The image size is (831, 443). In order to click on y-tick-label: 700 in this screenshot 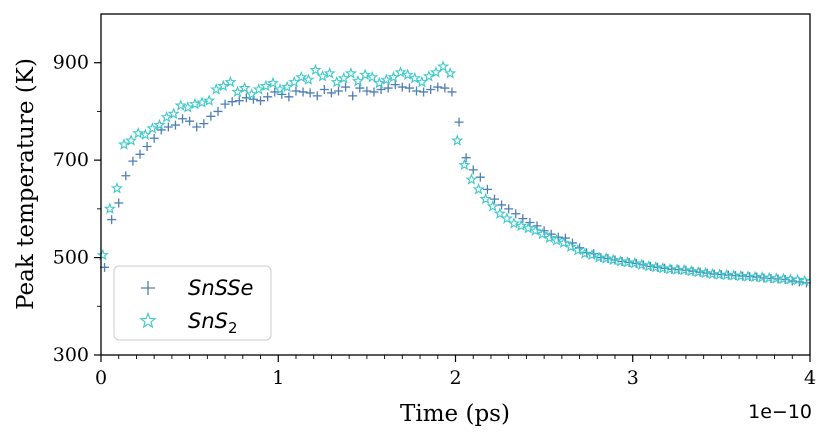, I will do `click(71, 160)`.